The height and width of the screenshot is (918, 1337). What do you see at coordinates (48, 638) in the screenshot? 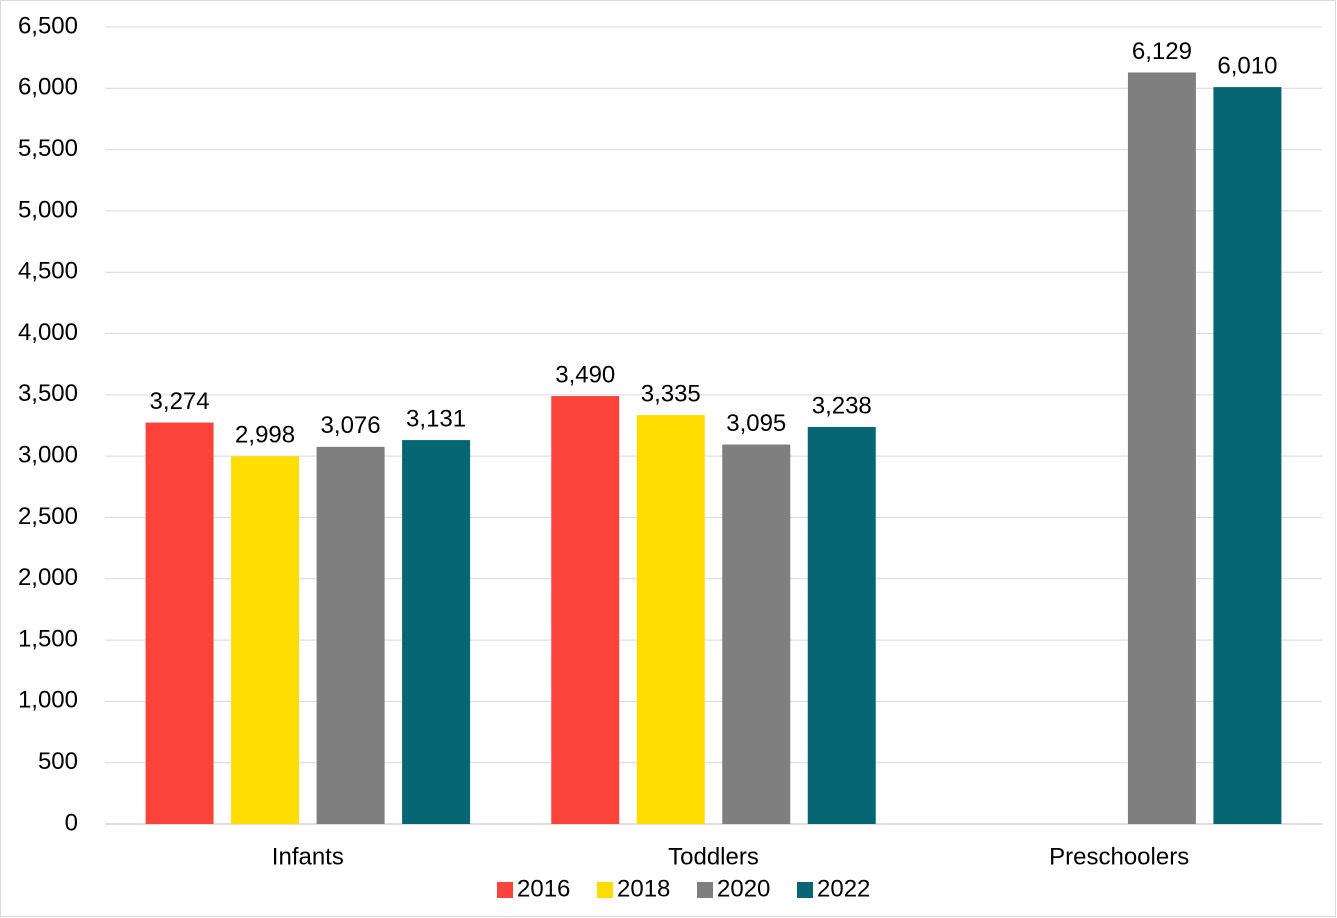
I see `y-tick-label: 1,500` at bounding box center [48, 638].